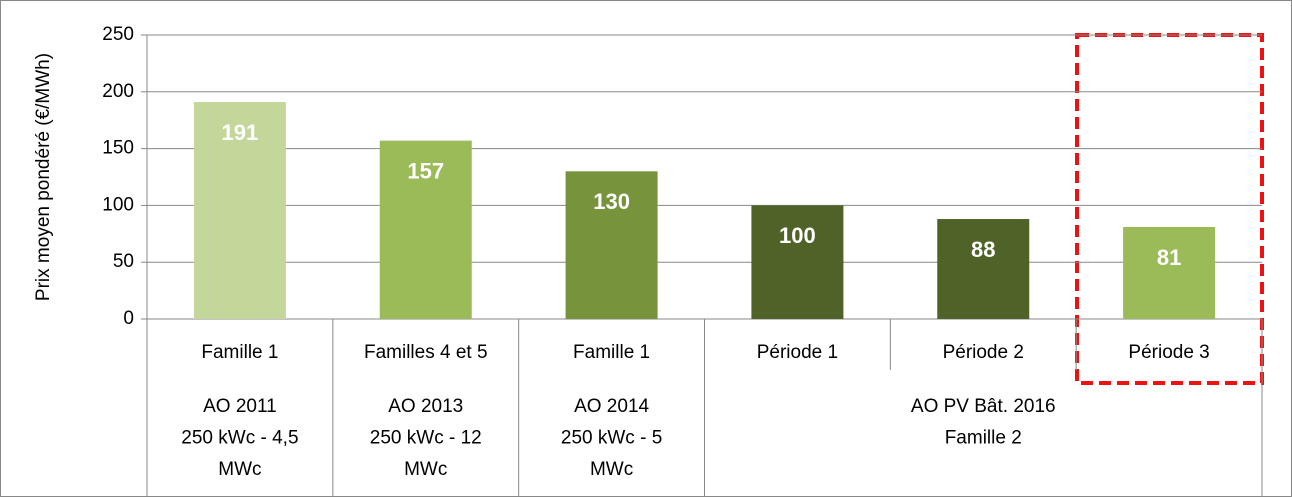 The width and height of the screenshot is (1292, 497). Describe the element at coordinates (797, 235) in the screenshot. I see `value-label: 100` at that location.